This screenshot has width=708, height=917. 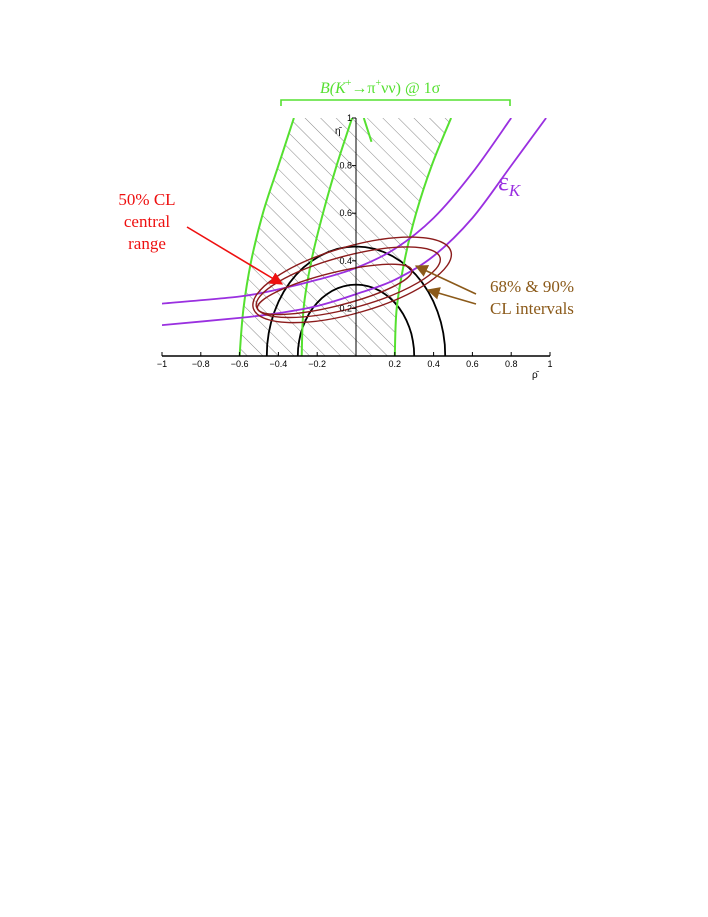 What do you see at coordinates (433, 364) in the screenshot?
I see `x-tick-label: 0.4` at bounding box center [433, 364].